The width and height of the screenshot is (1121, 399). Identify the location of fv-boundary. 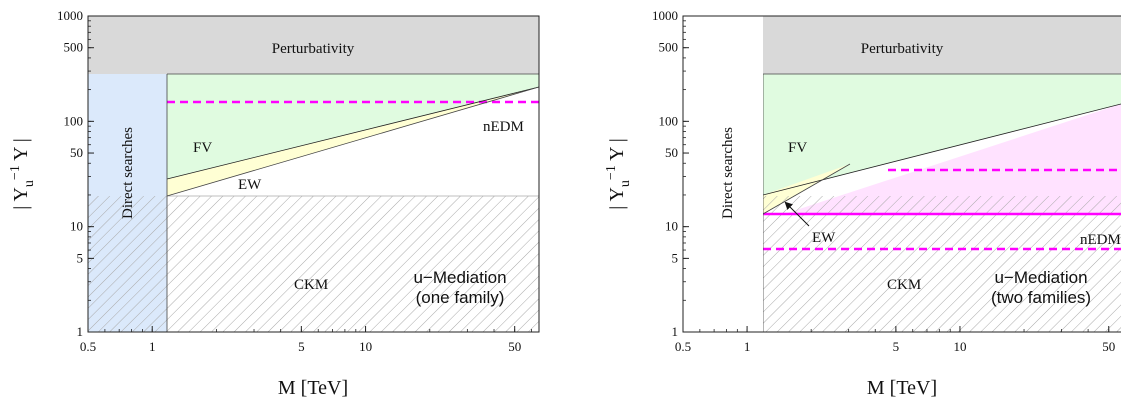
(352, 133).